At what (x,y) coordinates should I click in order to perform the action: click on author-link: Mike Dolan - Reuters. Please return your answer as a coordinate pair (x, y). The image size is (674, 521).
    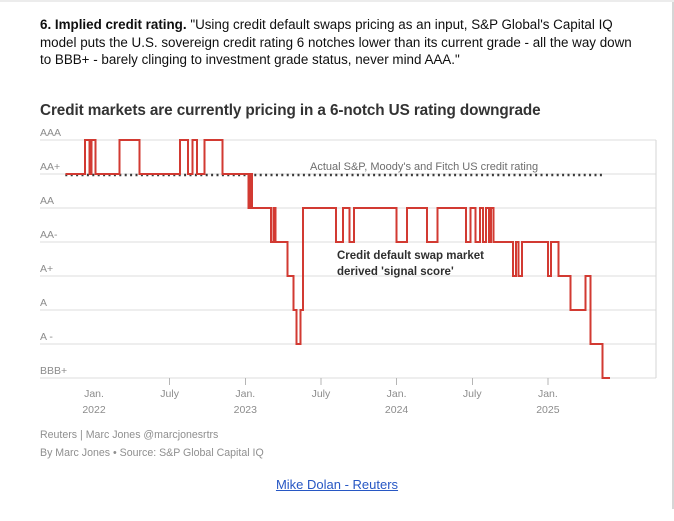
    Looking at the image, I should click on (337, 484).